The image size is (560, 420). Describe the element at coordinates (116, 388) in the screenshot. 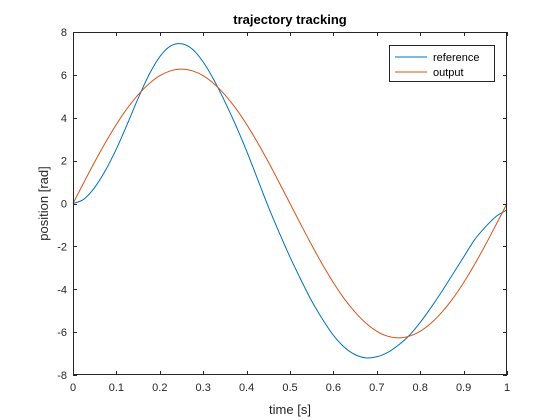

I see `x-tick-label: 0.1` at that location.